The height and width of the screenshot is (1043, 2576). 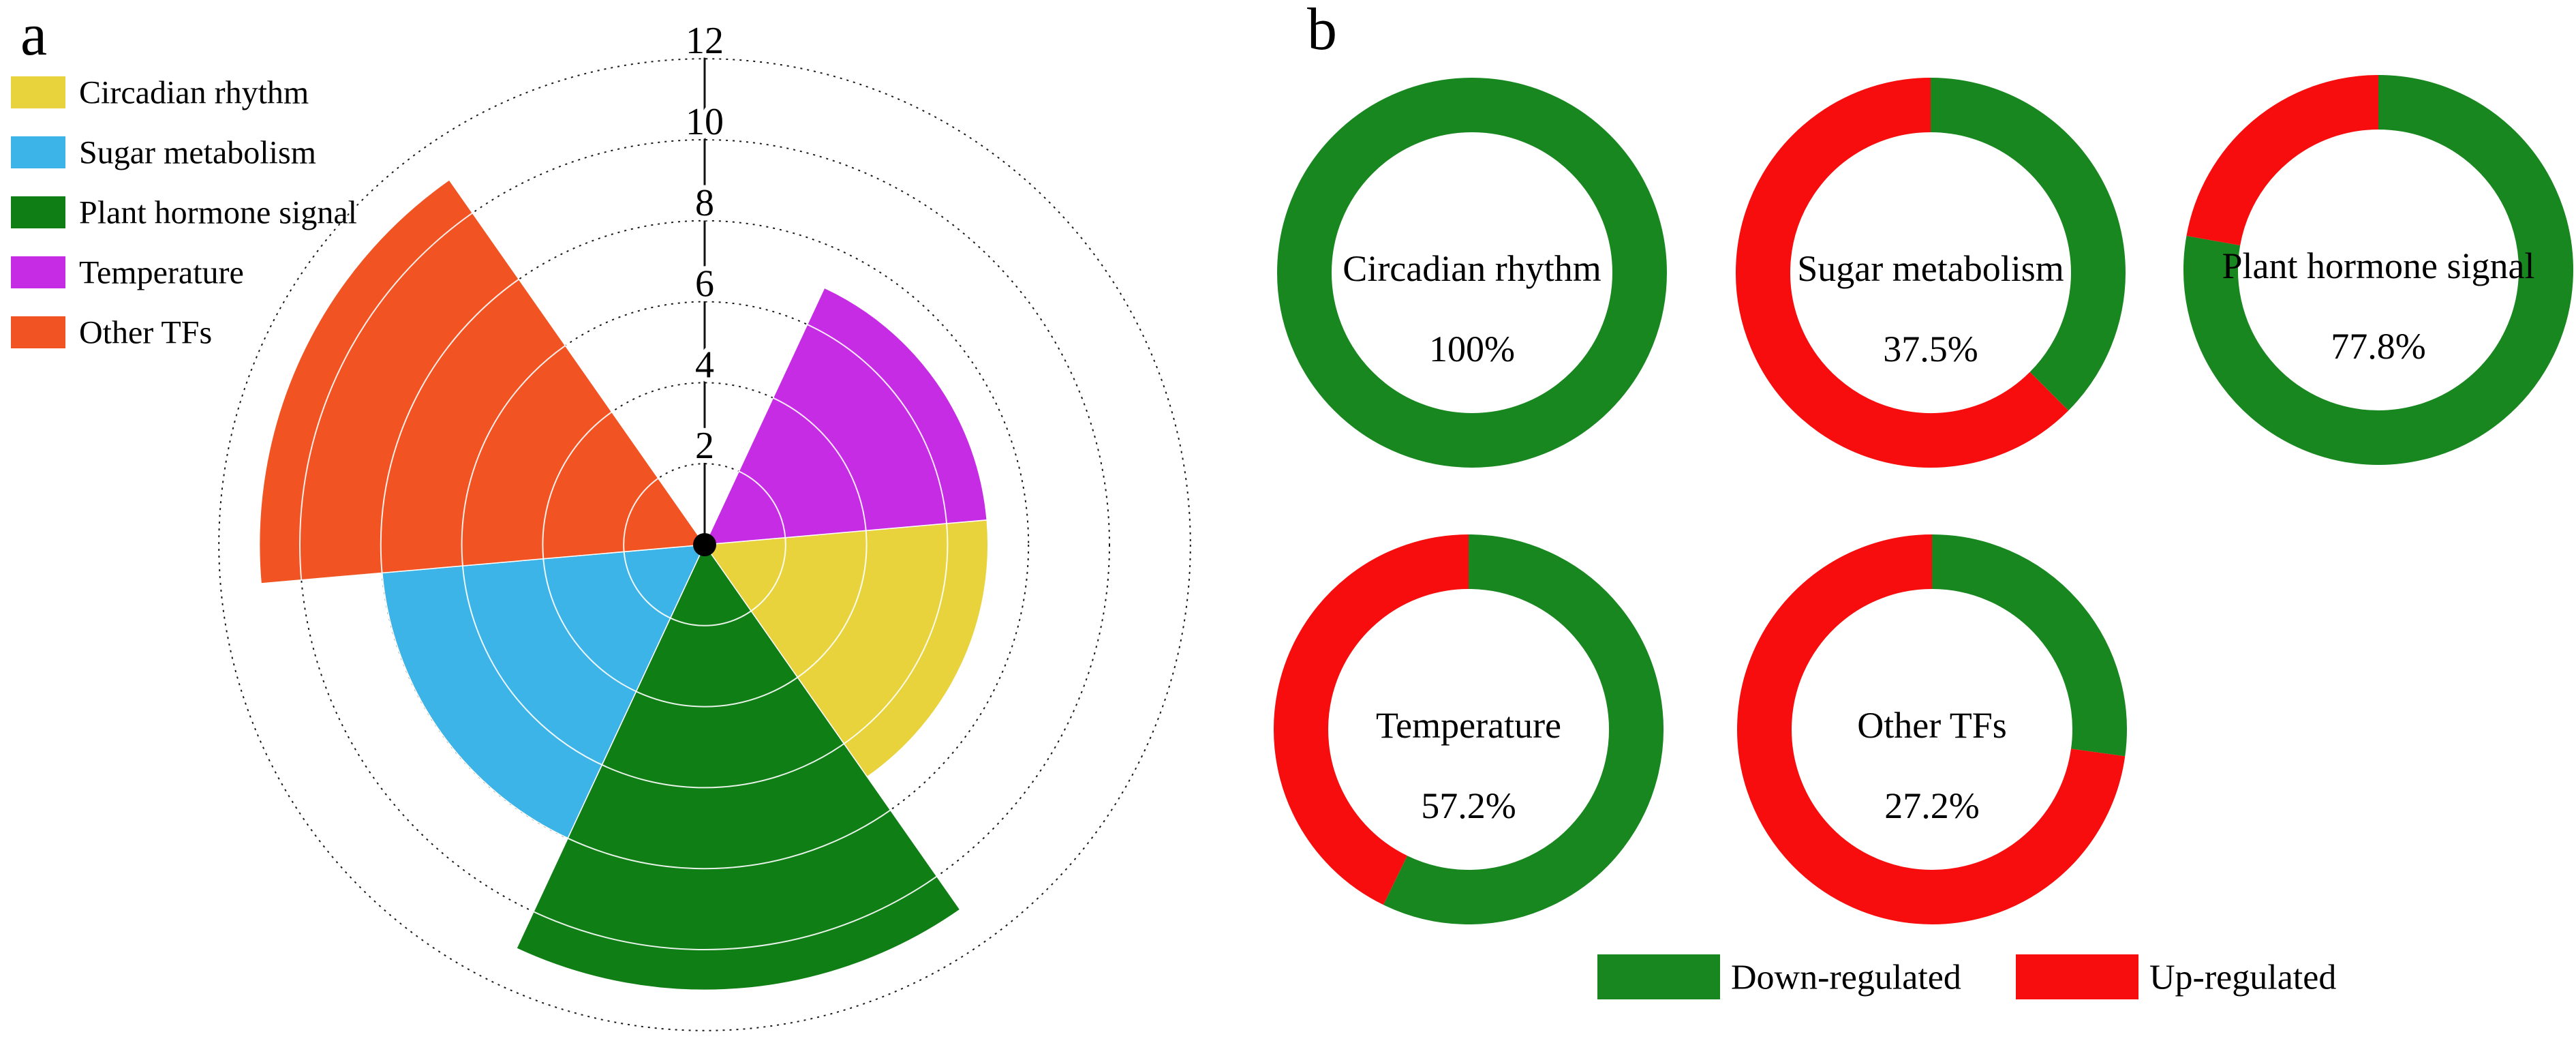 I want to click on donut-legend: Down-regulated Up-regulated, so click(x=1966, y=976).